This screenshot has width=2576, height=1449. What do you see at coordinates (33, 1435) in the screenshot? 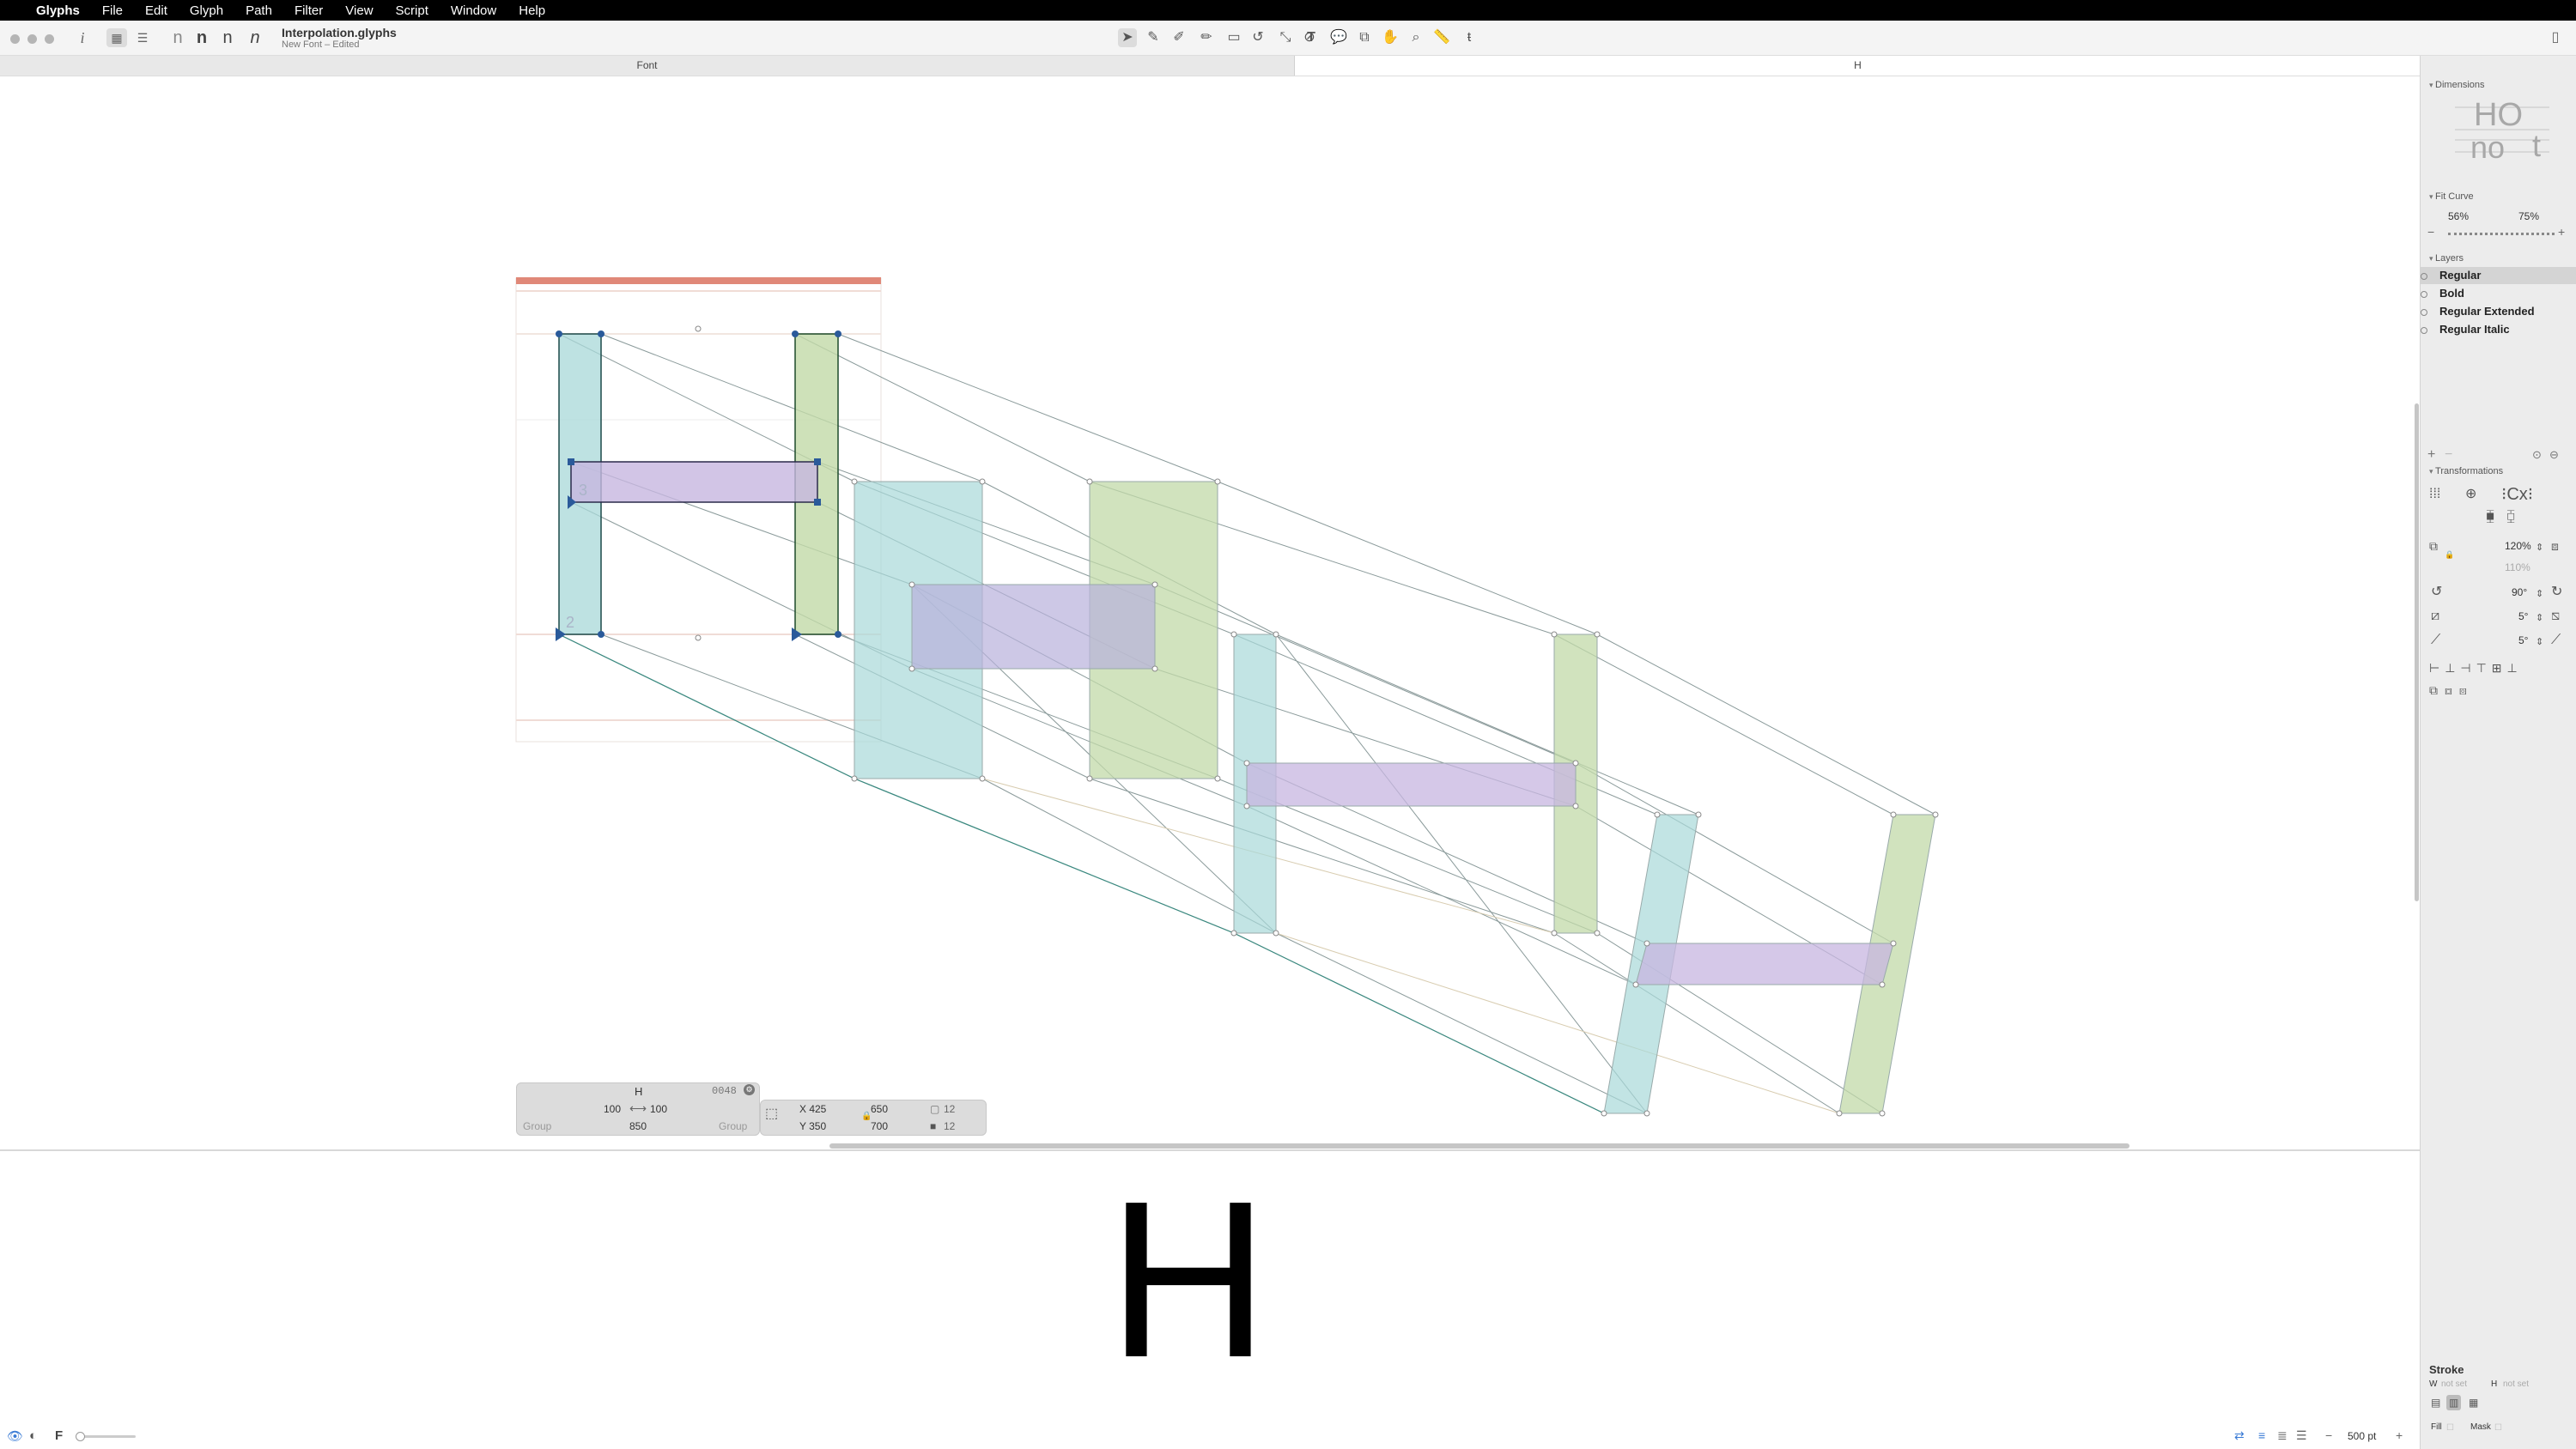
I see `contrast-icon: ◐` at bounding box center [33, 1435].